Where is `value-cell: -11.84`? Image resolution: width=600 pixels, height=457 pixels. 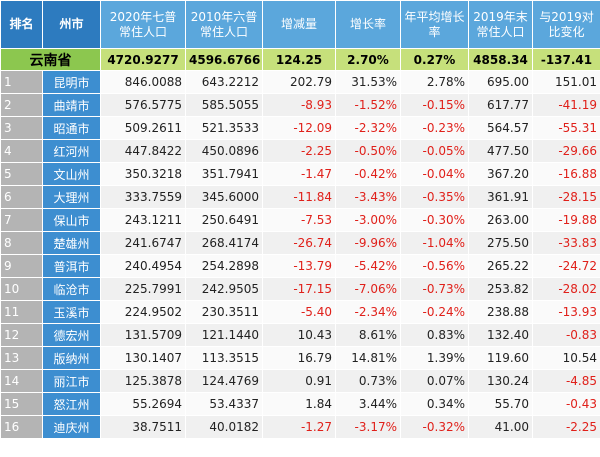 value-cell: -11.84 is located at coordinates (299, 197).